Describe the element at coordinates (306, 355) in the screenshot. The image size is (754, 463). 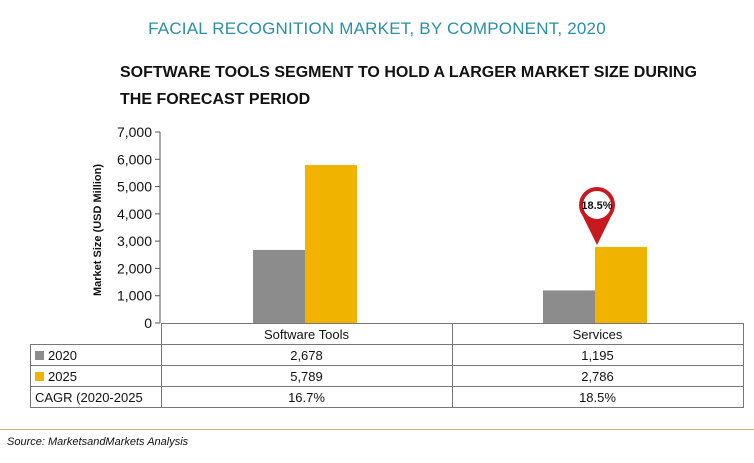
I see `table-cell: 2,678` at that location.